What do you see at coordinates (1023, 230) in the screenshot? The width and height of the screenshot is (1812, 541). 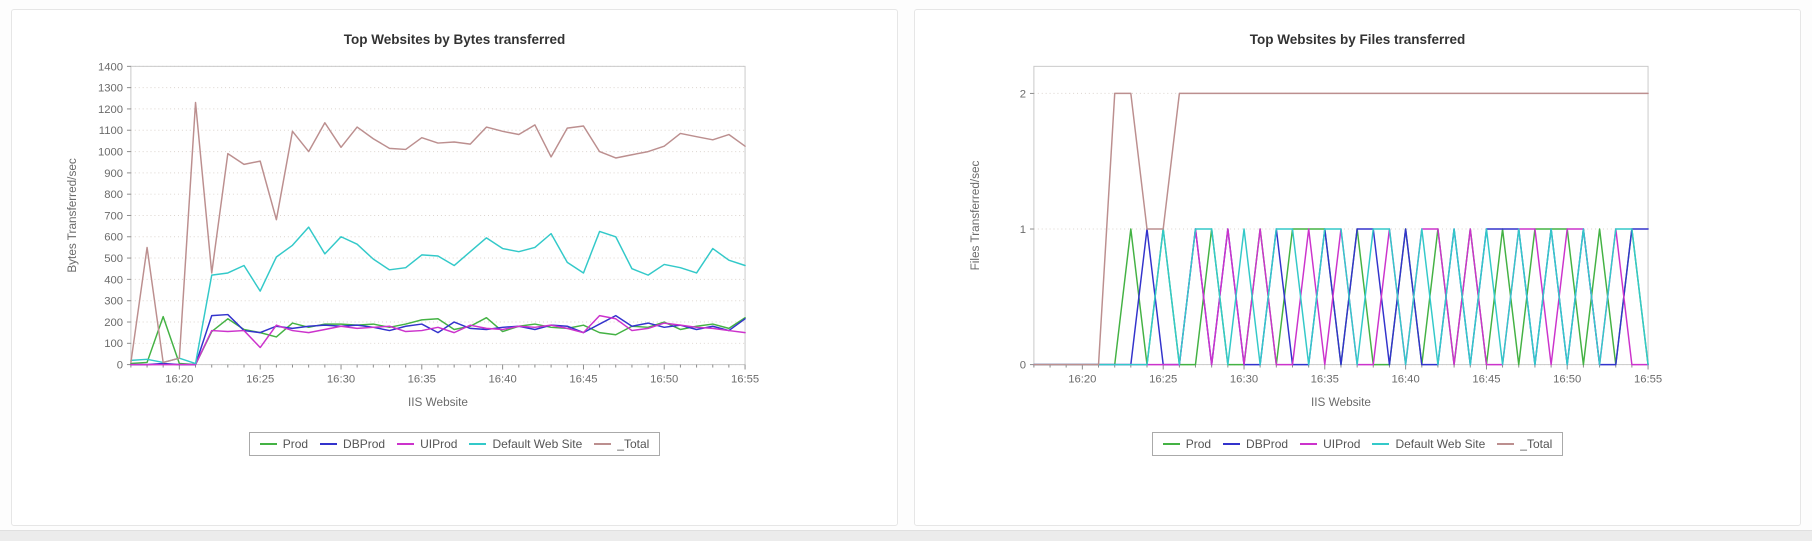 I see `y-tick-label: 1` at bounding box center [1023, 230].